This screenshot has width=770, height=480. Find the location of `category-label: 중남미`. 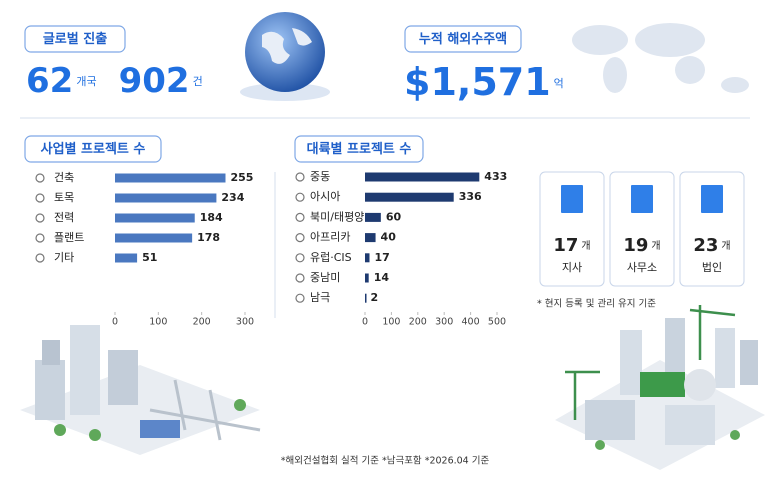

category-label: 중남미 is located at coordinates (325, 277).